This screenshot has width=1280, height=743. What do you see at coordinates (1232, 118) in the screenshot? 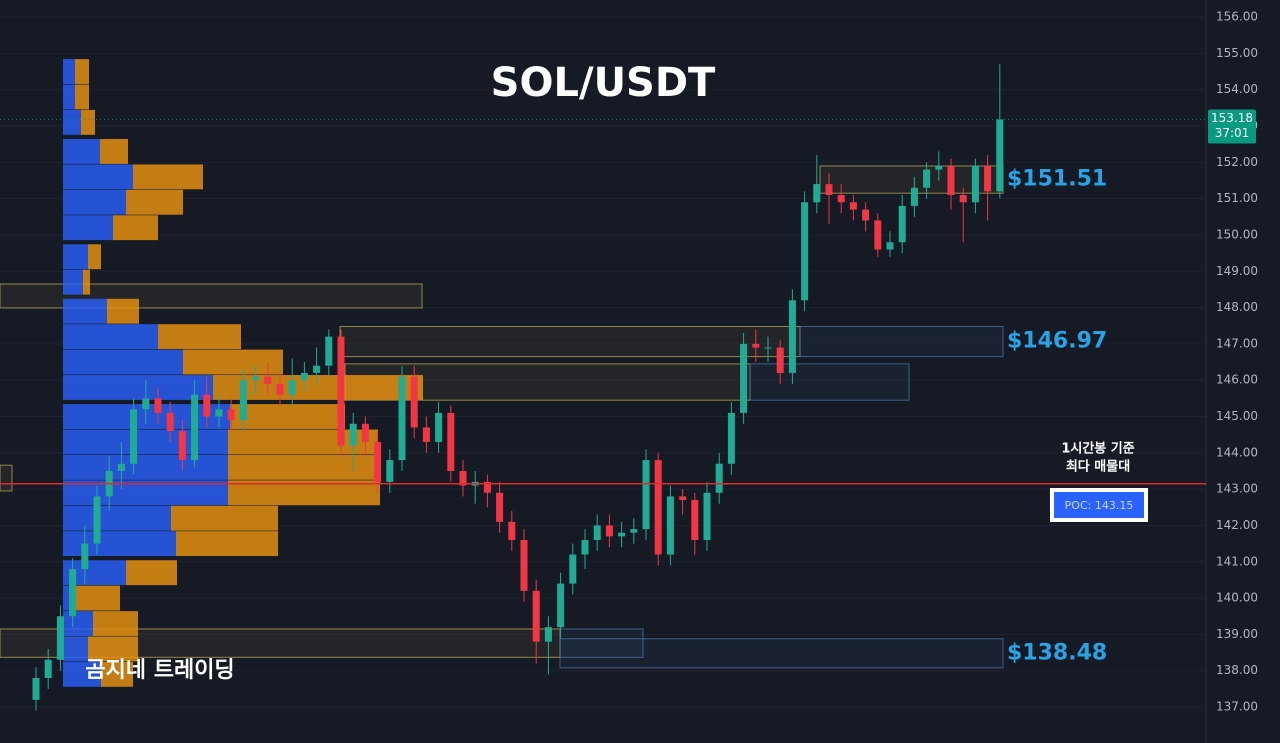
I see `last-price: 153.18` at bounding box center [1232, 118].